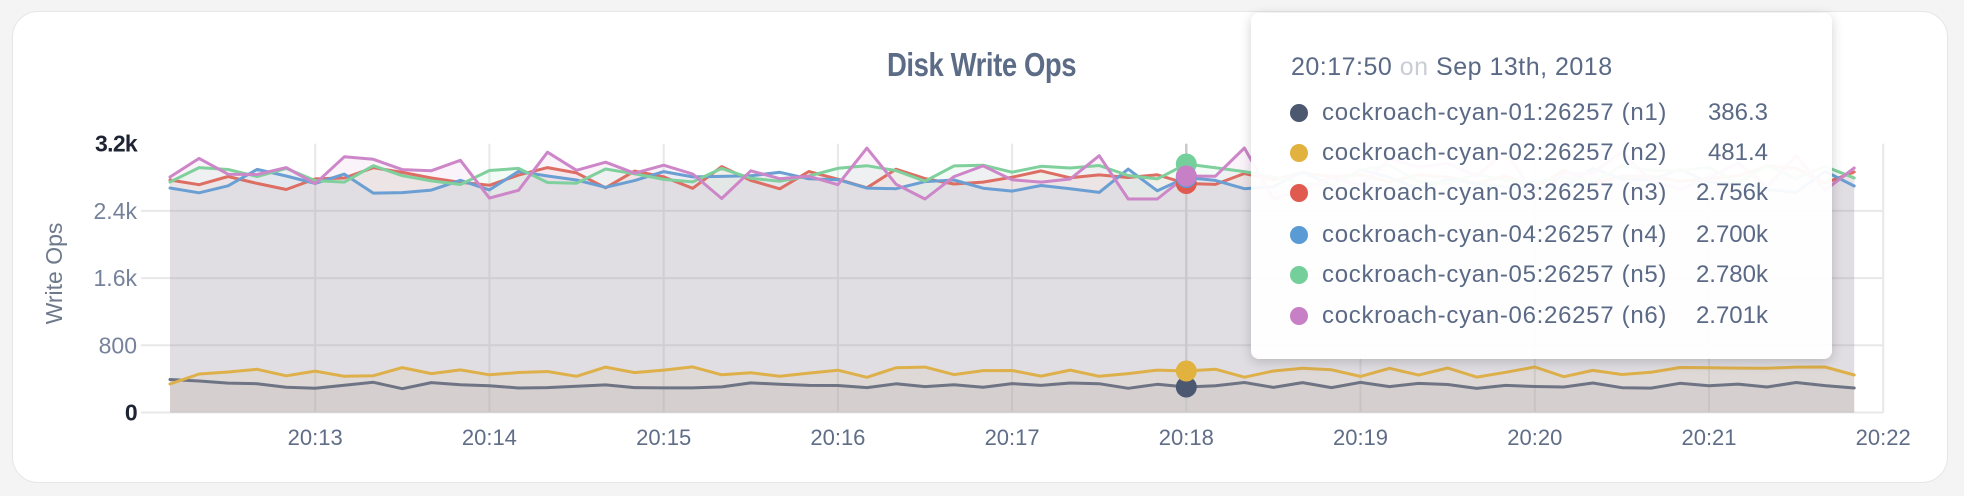  Describe the element at coordinates (1360, 437) in the screenshot. I see `svg-text: 20:19` at that location.